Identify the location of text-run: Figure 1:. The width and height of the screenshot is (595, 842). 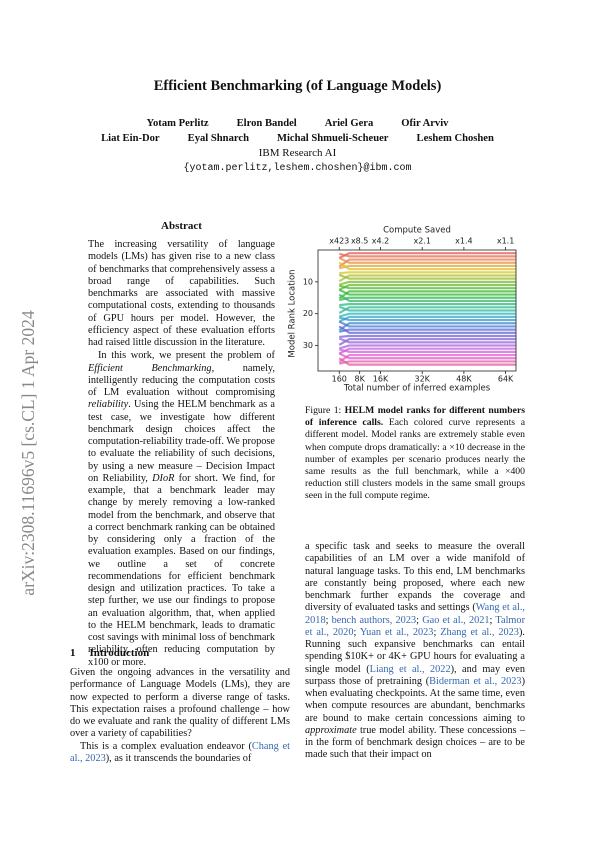
(325, 410).